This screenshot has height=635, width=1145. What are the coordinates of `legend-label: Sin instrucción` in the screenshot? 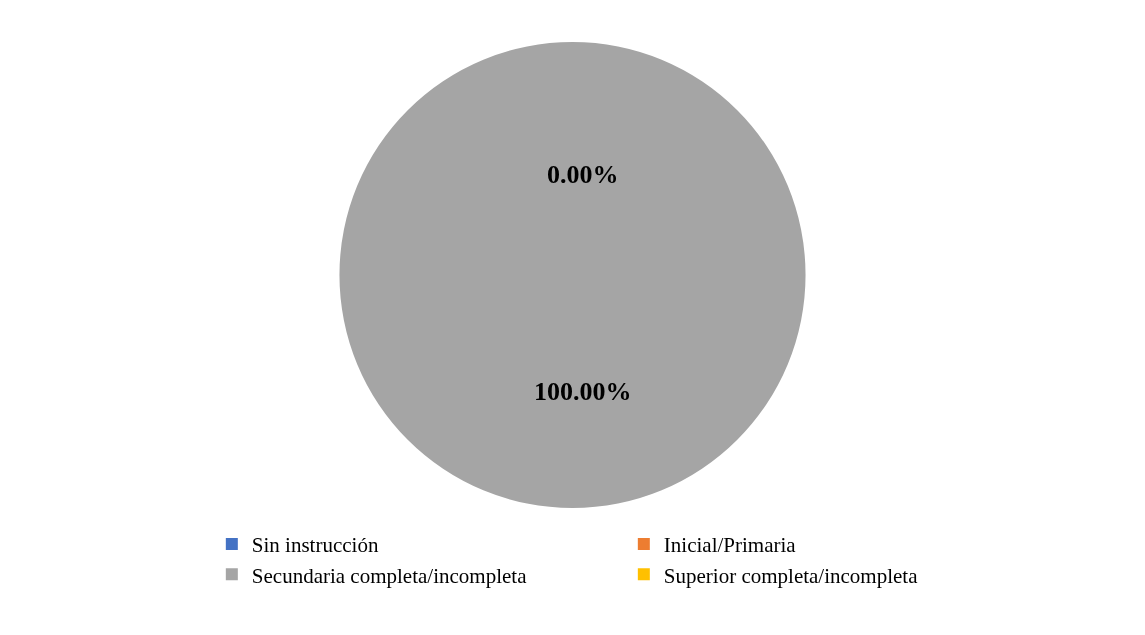 It's located at (315, 545).